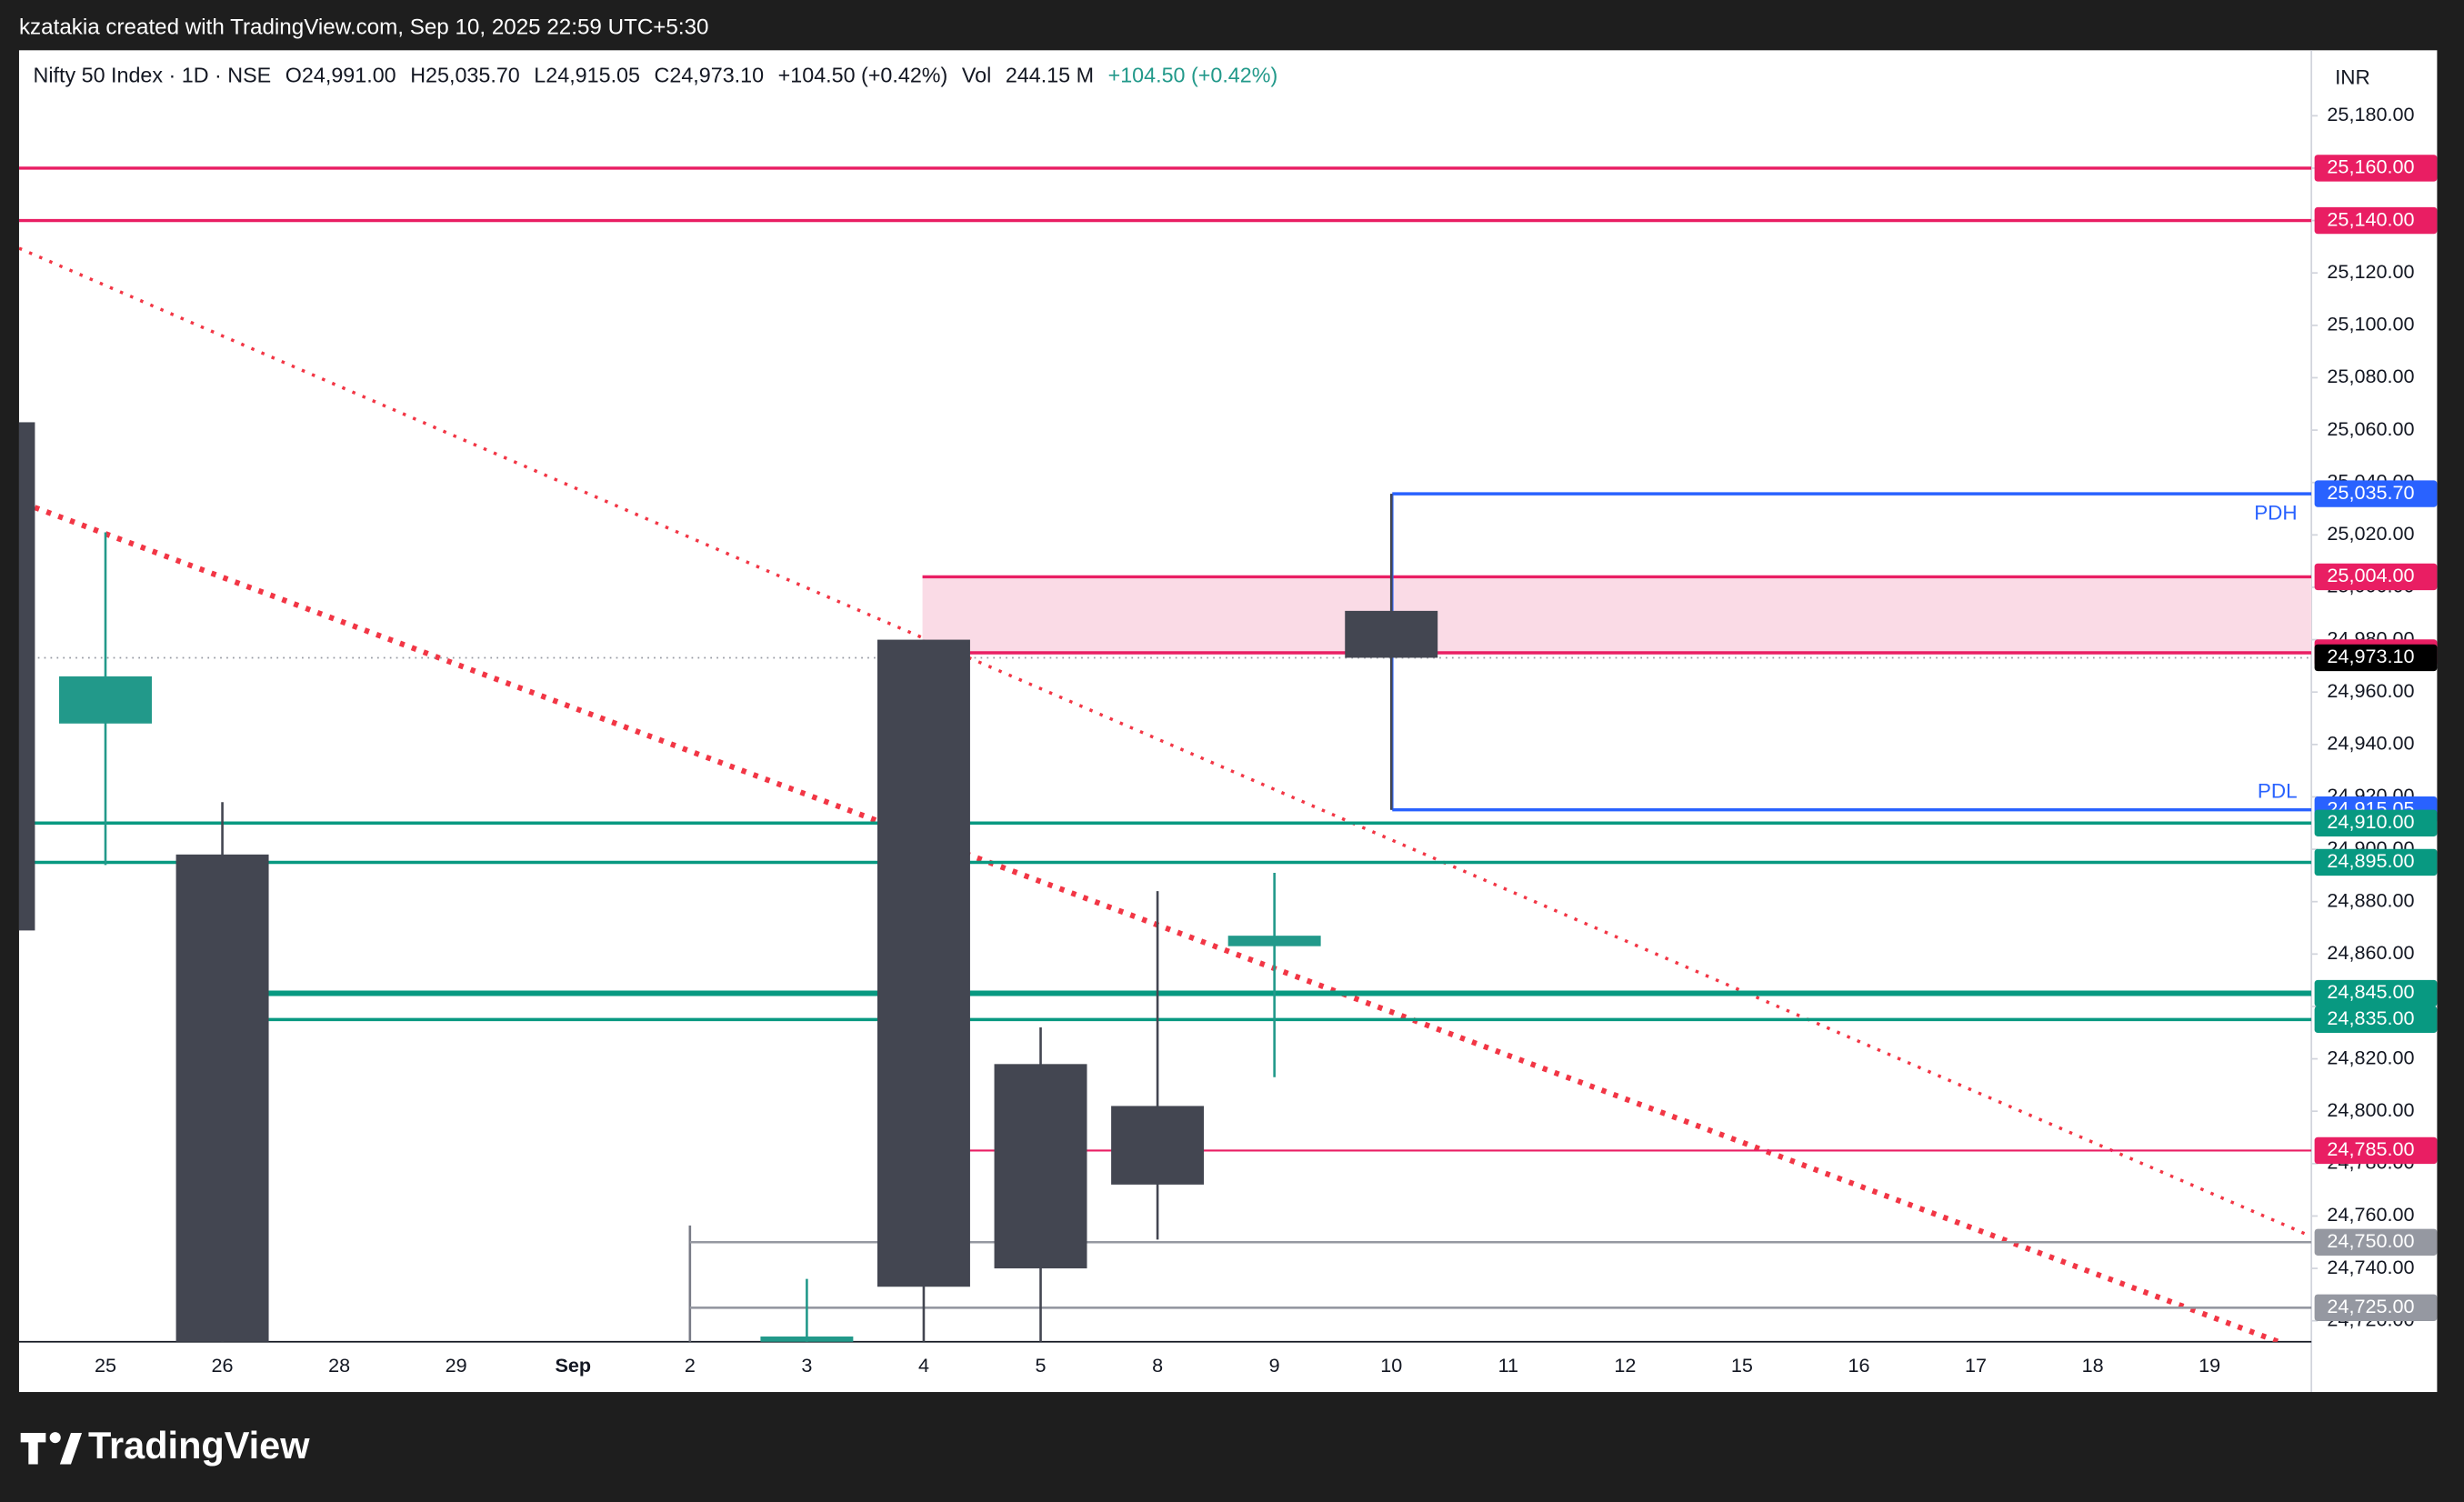 The width and height of the screenshot is (2464, 1502). What do you see at coordinates (2371, 1057) in the screenshot?
I see `y-tick-label: 24,820.00` at bounding box center [2371, 1057].